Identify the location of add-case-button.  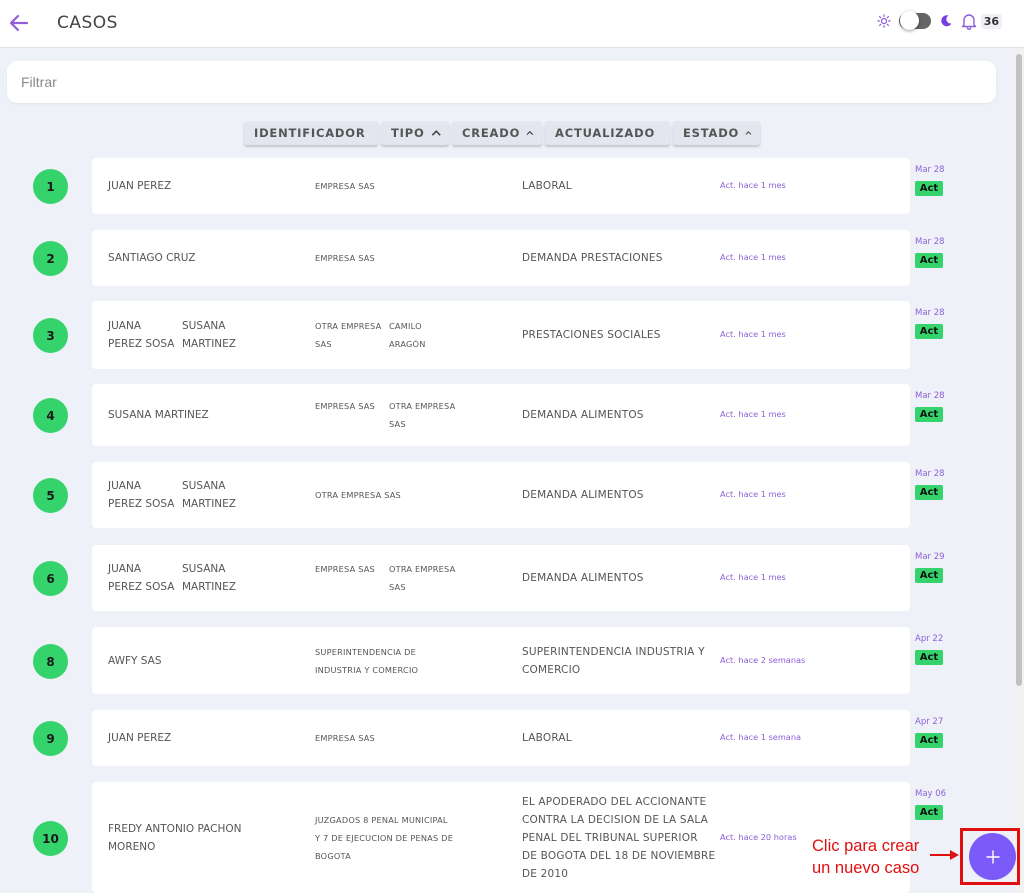
(992, 856).